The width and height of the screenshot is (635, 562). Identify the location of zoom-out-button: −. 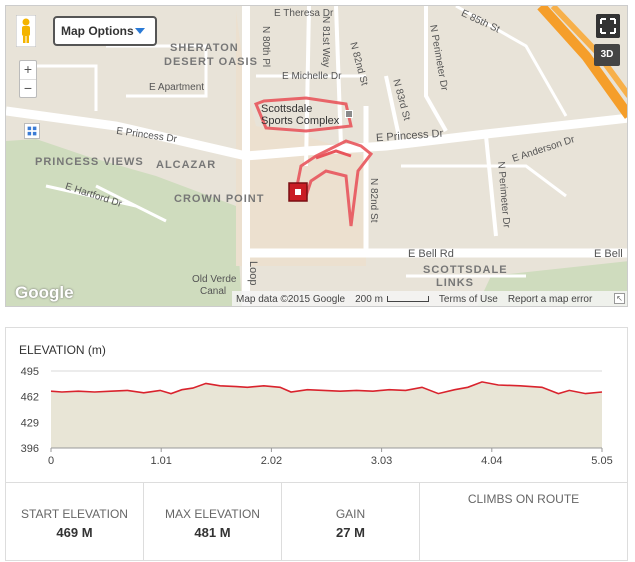
(28, 88).